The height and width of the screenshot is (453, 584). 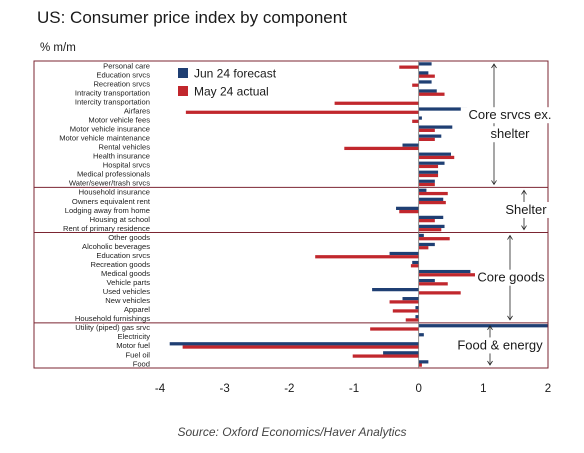 What do you see at coordinates (137, 309) in the screenshot?
I see `category-label: Apparel` at bounding box center [137, 309].